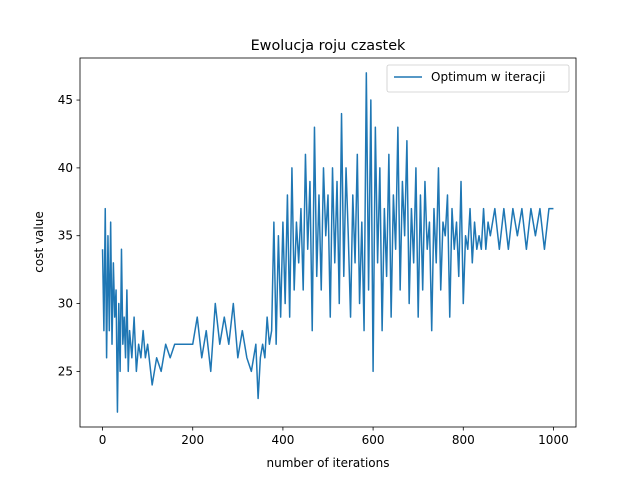 This screenshot has height=480, width=640. I want to click on y-axis: 25 30 35 40 45, so click(69, 235).